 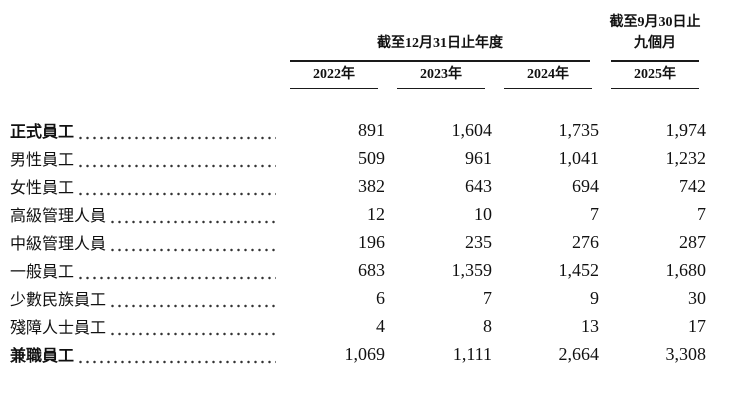 I want to click on row-label: 殘障人士員工, so click(x=58, y=328).